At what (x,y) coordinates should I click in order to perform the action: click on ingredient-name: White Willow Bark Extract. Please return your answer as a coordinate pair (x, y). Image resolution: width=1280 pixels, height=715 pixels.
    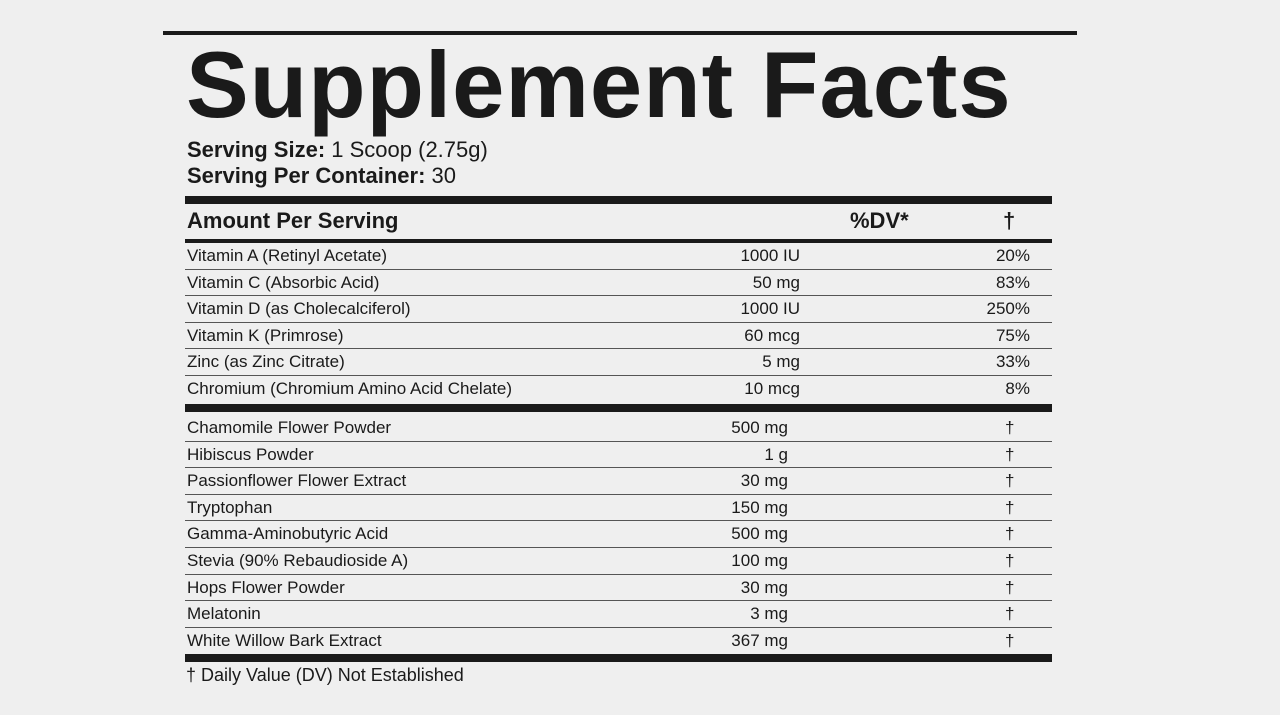
    Looking at the image, I should click on (284, 640).